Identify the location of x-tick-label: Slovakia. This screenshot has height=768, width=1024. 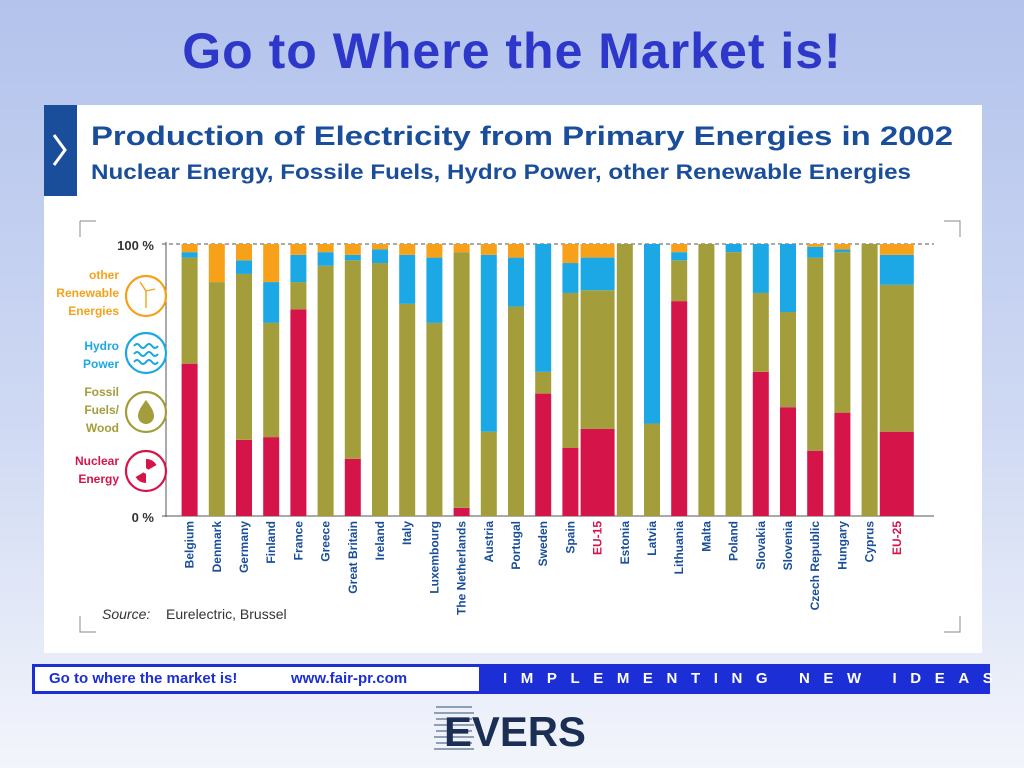
(761, 545).